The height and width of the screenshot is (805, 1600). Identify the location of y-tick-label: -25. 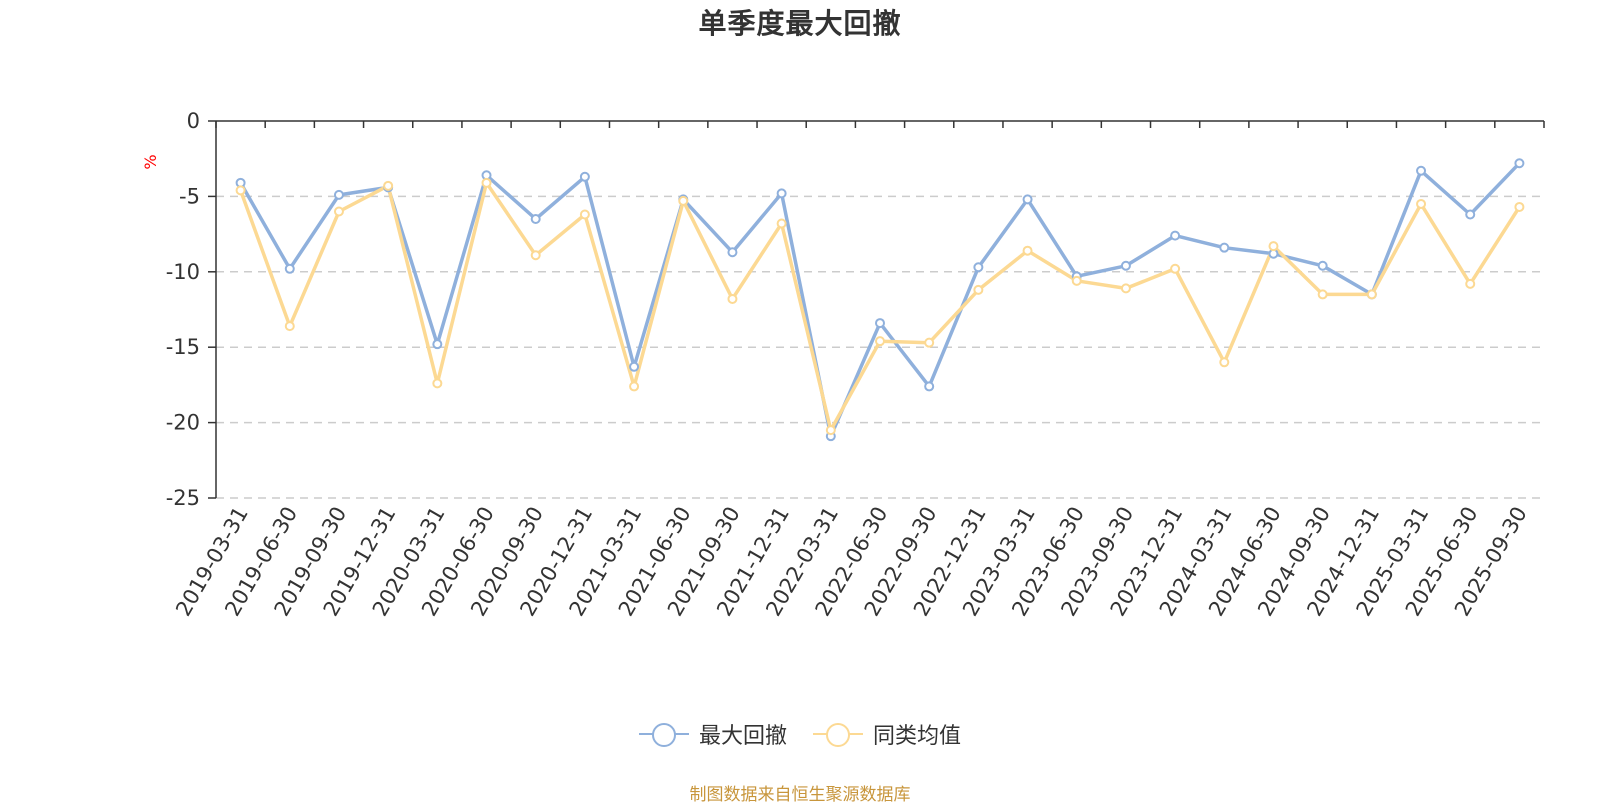
(183, 498).